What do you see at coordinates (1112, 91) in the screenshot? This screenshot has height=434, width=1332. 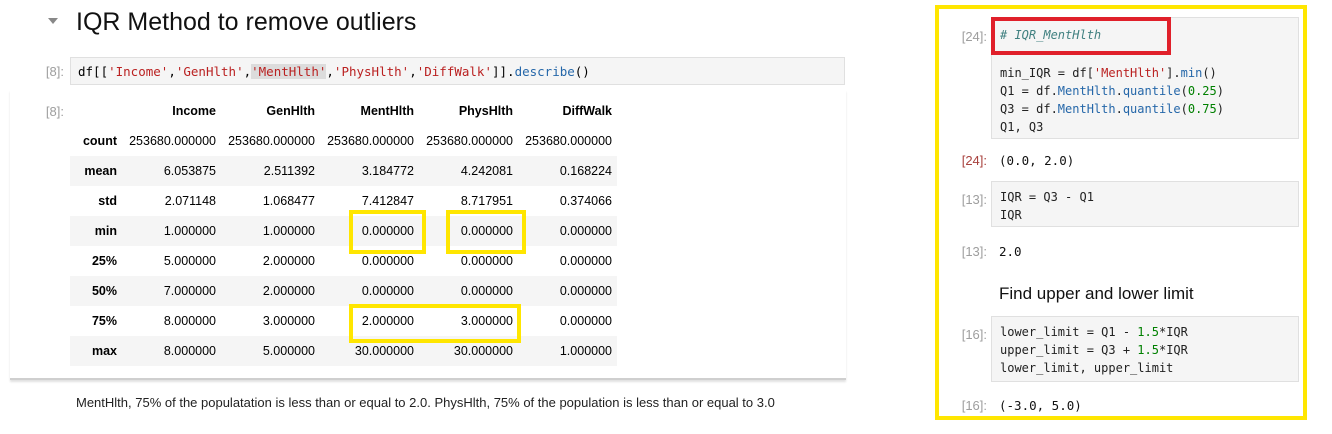 I see `code-line: Q1 = df.MentHlth.quantile(0.25)` at bounding box center [1112, 91].